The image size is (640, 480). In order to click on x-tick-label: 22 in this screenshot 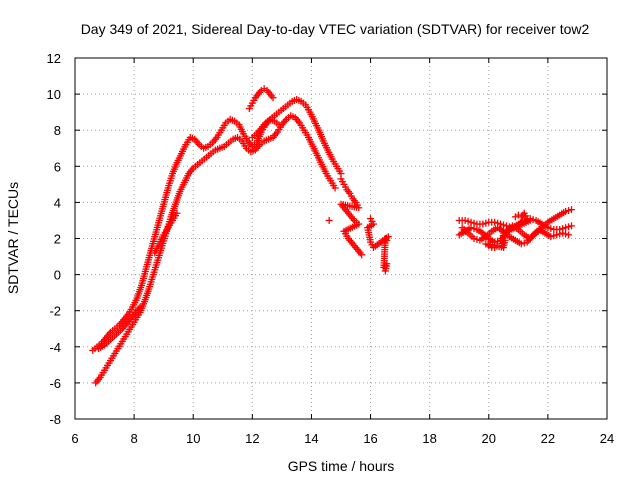, I will do `click(548, 438)`.